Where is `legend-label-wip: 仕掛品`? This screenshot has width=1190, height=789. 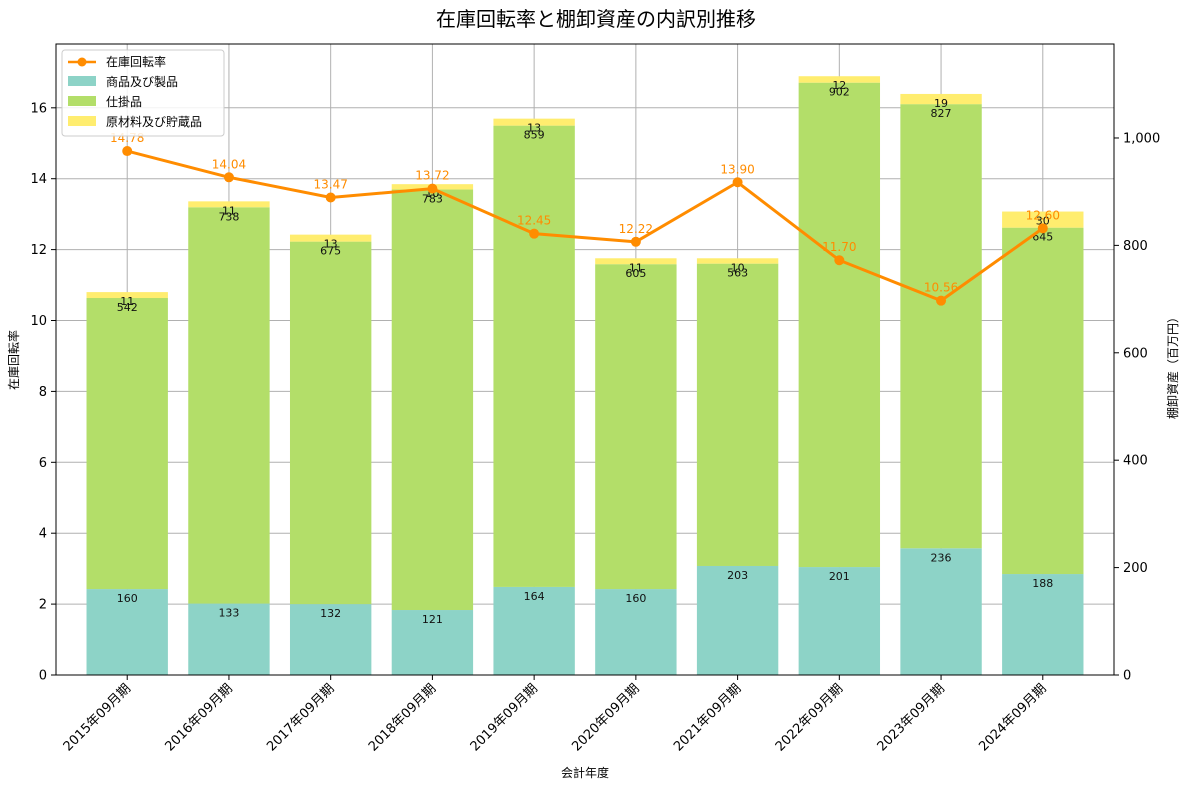
legend-label-wip: 仕掛品 is located at coordinates (124, 101).